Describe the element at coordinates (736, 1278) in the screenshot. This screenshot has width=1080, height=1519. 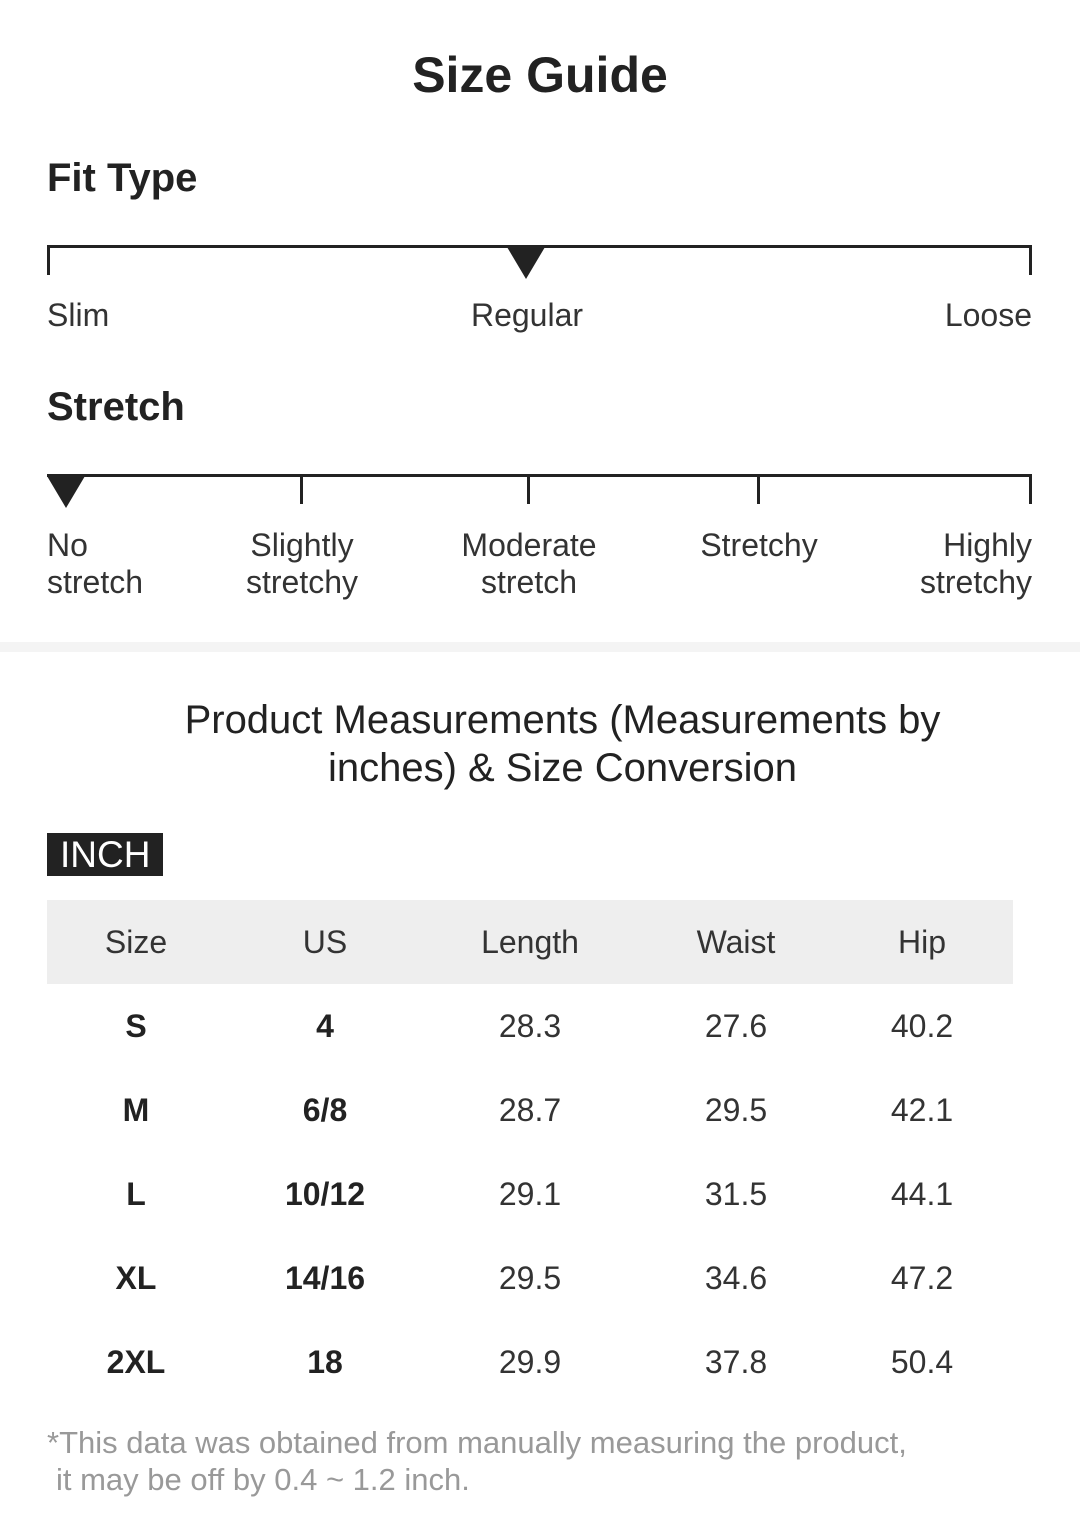
I see `cell-waist: 34.6` at that location.